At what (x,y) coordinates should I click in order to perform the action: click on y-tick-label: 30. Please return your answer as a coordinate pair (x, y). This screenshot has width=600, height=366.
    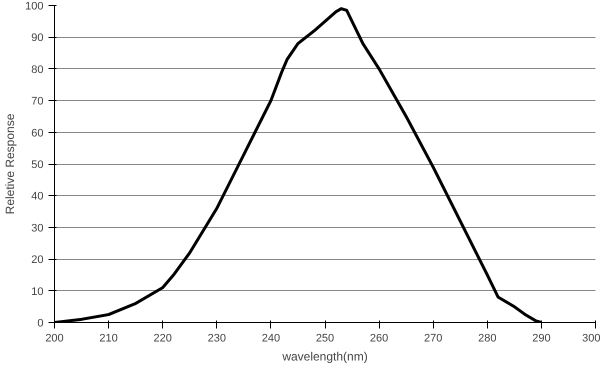
    Looking at the image, I should click on (37, 228).